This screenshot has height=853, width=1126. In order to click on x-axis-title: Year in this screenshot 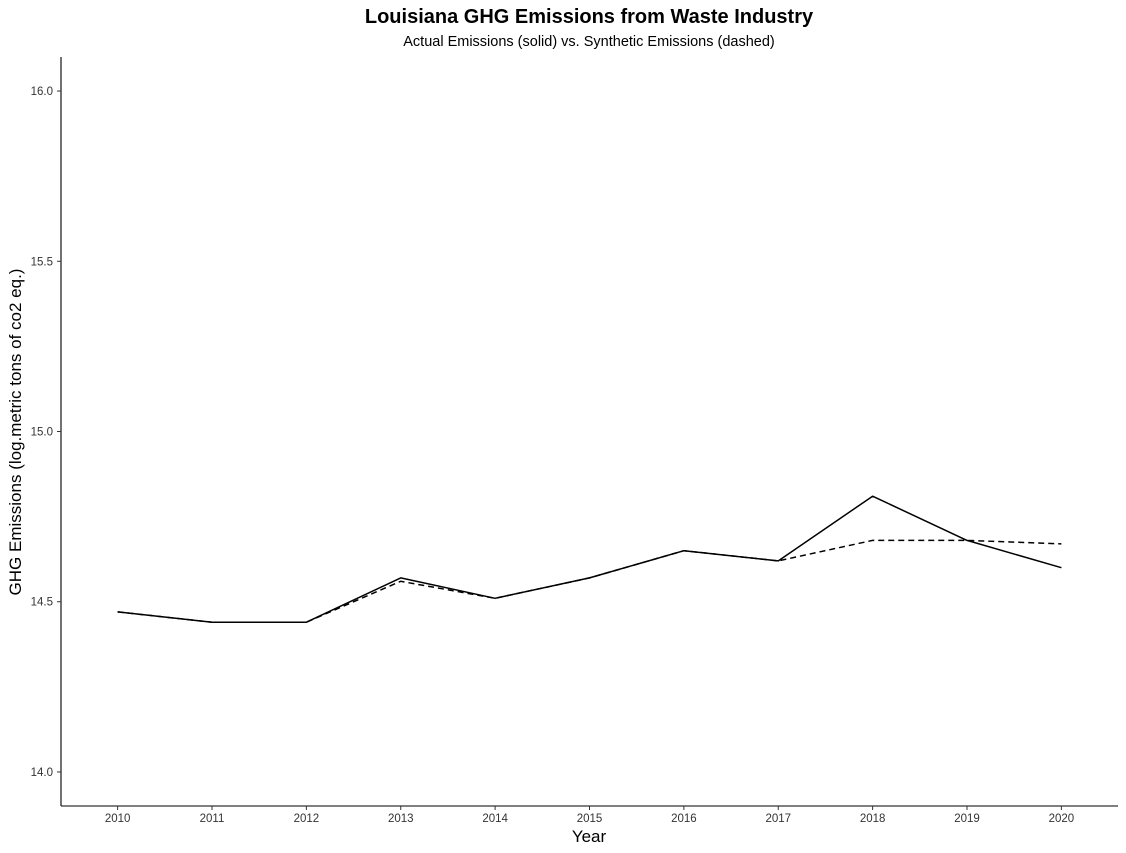, I will do `click(589, 836)`.